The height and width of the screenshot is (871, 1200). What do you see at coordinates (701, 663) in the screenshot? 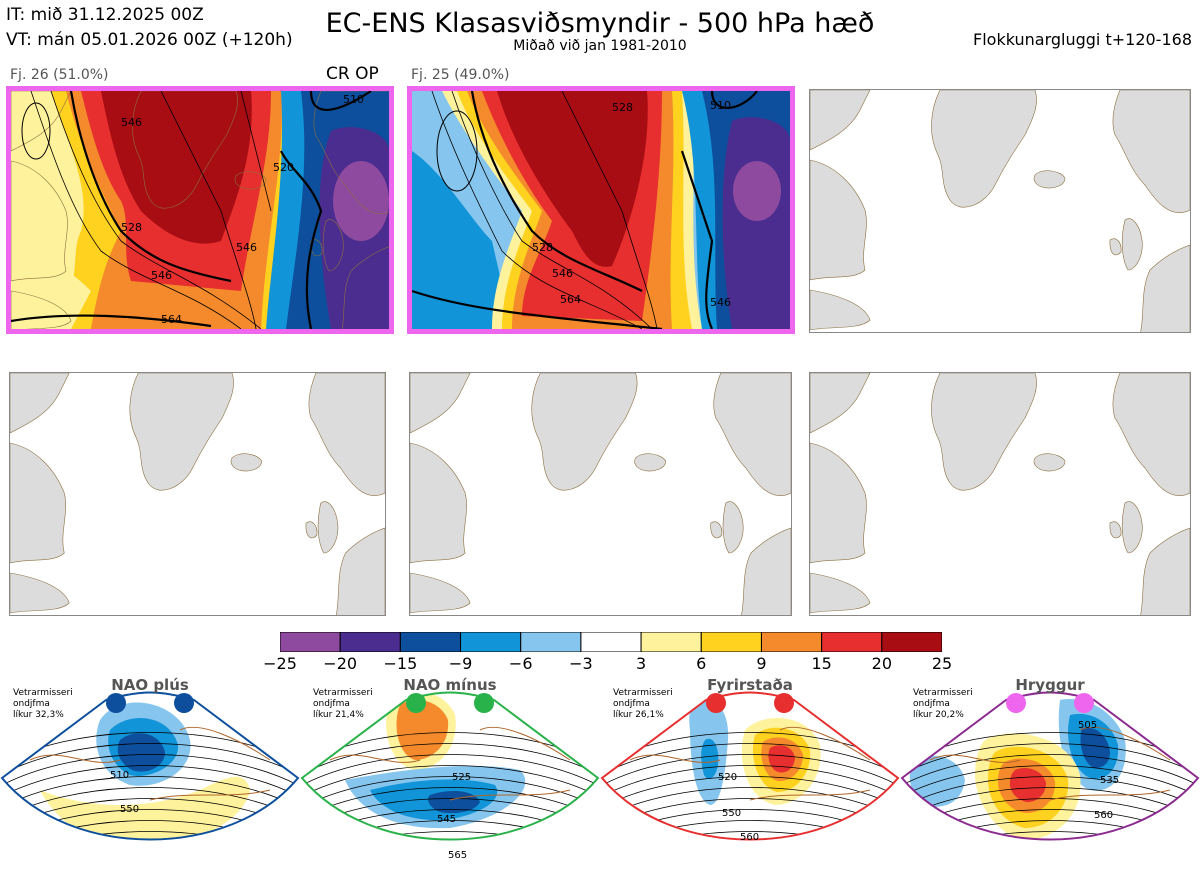
I see `colorbar-tick-label: 6` at bounding box center [701, 663].